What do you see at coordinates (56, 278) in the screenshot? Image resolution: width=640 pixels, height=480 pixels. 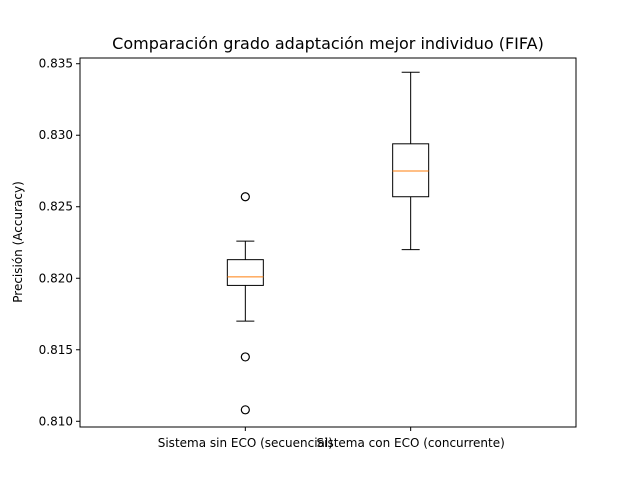 I see `y-tick-label: 0.820` at bounding box center [56, 278].